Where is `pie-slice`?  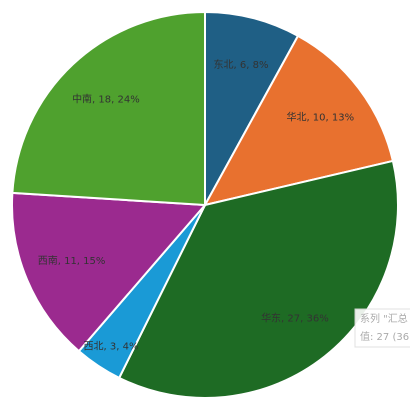
pie-slice is located at coordinates (252, 108).